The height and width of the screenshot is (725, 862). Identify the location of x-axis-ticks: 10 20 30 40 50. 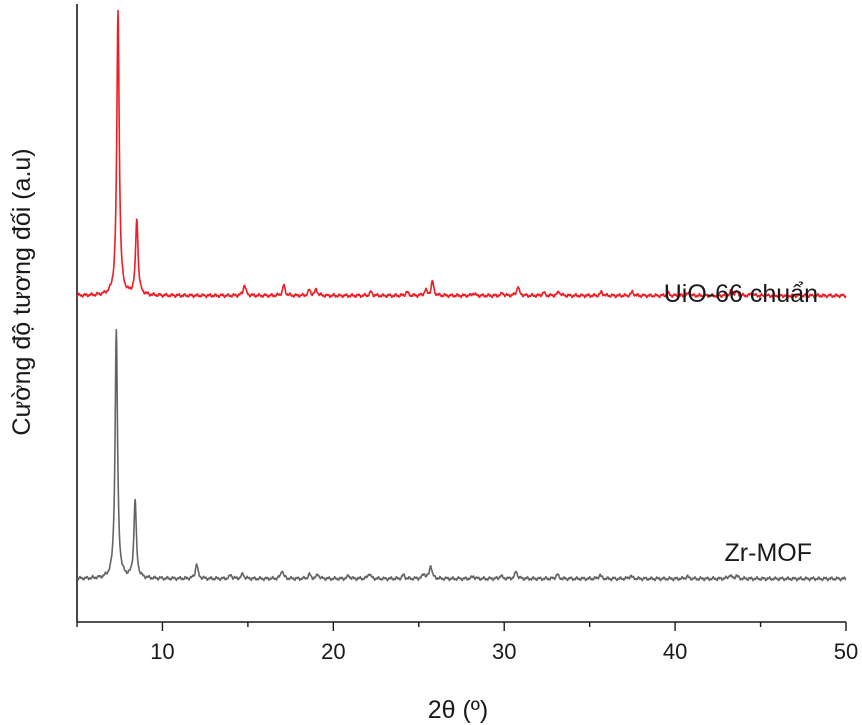
(467, 643).